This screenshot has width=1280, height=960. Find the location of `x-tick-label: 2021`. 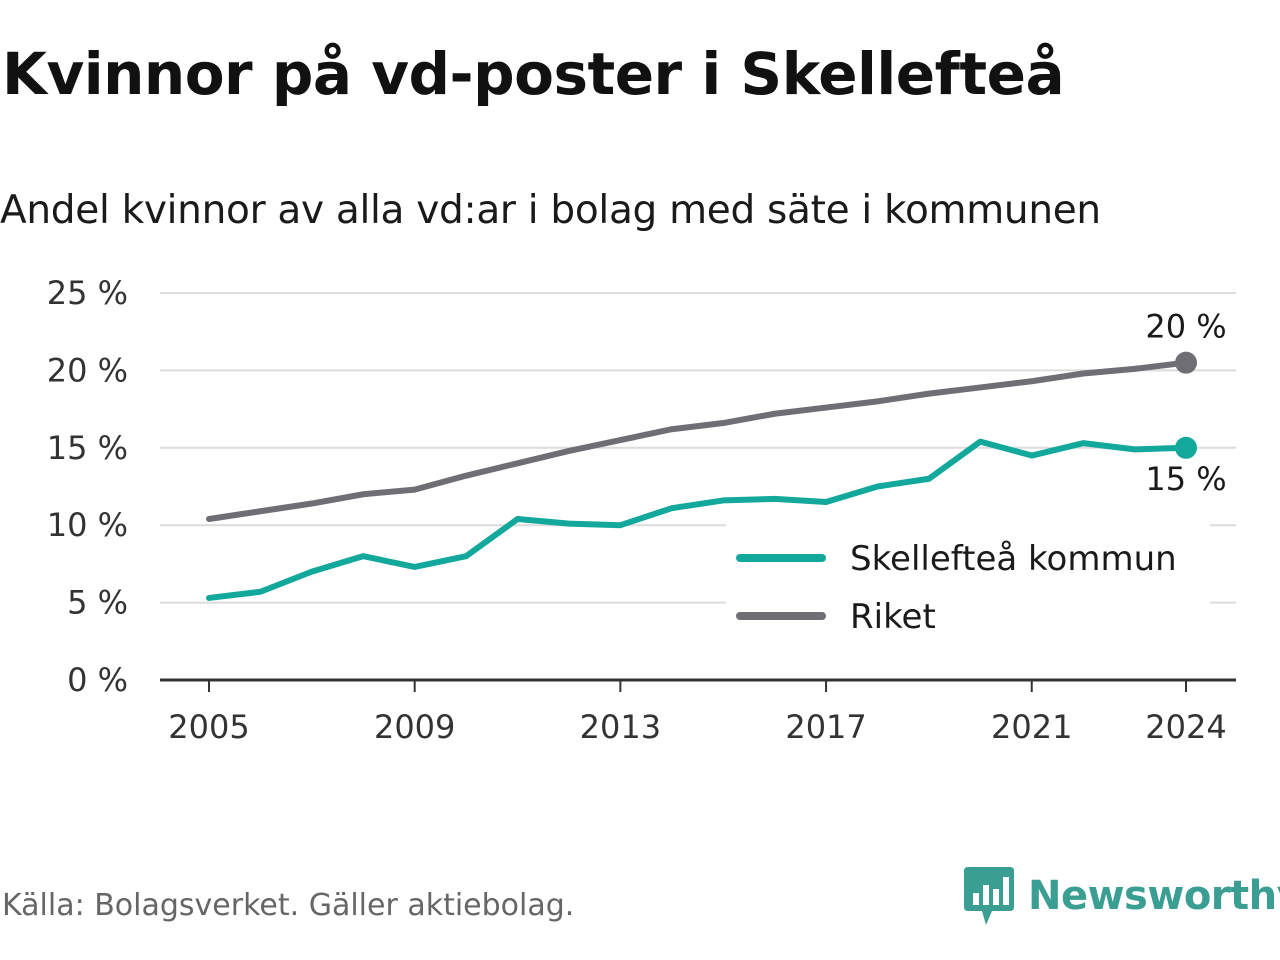

x-tick-label: 2021 is located at coordinates (1031, 727).